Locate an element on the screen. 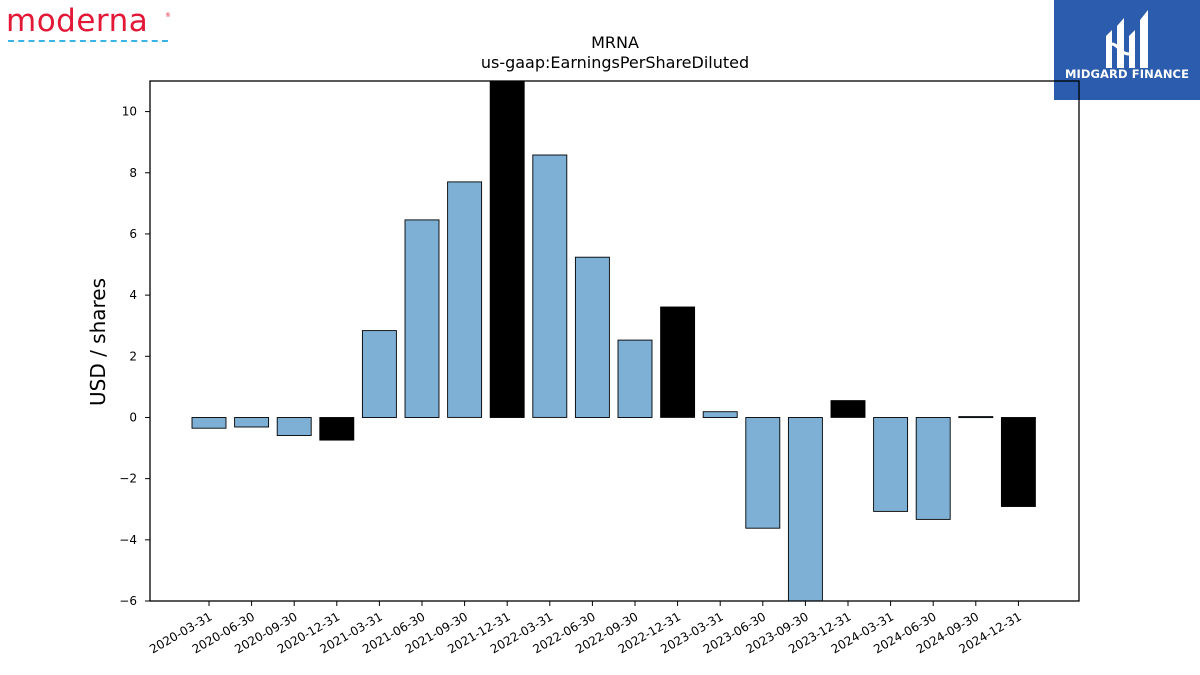 The image size is (1200, 675). y-tick-label: 10 is located at coordinates (129, 112).